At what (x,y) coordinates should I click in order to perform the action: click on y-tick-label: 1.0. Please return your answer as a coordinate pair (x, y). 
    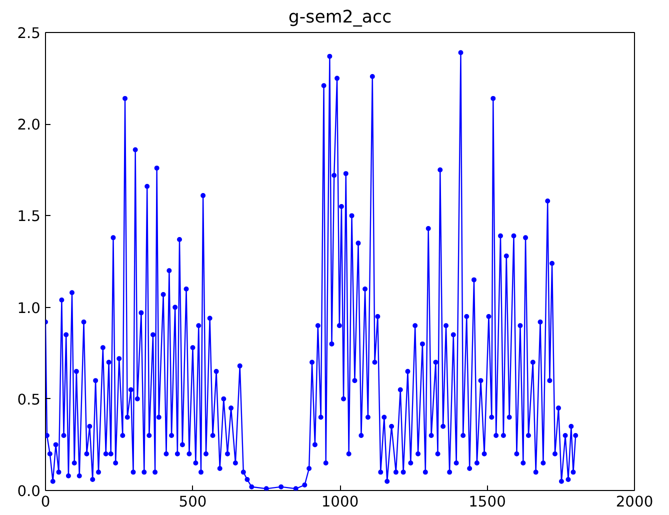
    Looking at the image, I should click on (29, 308).